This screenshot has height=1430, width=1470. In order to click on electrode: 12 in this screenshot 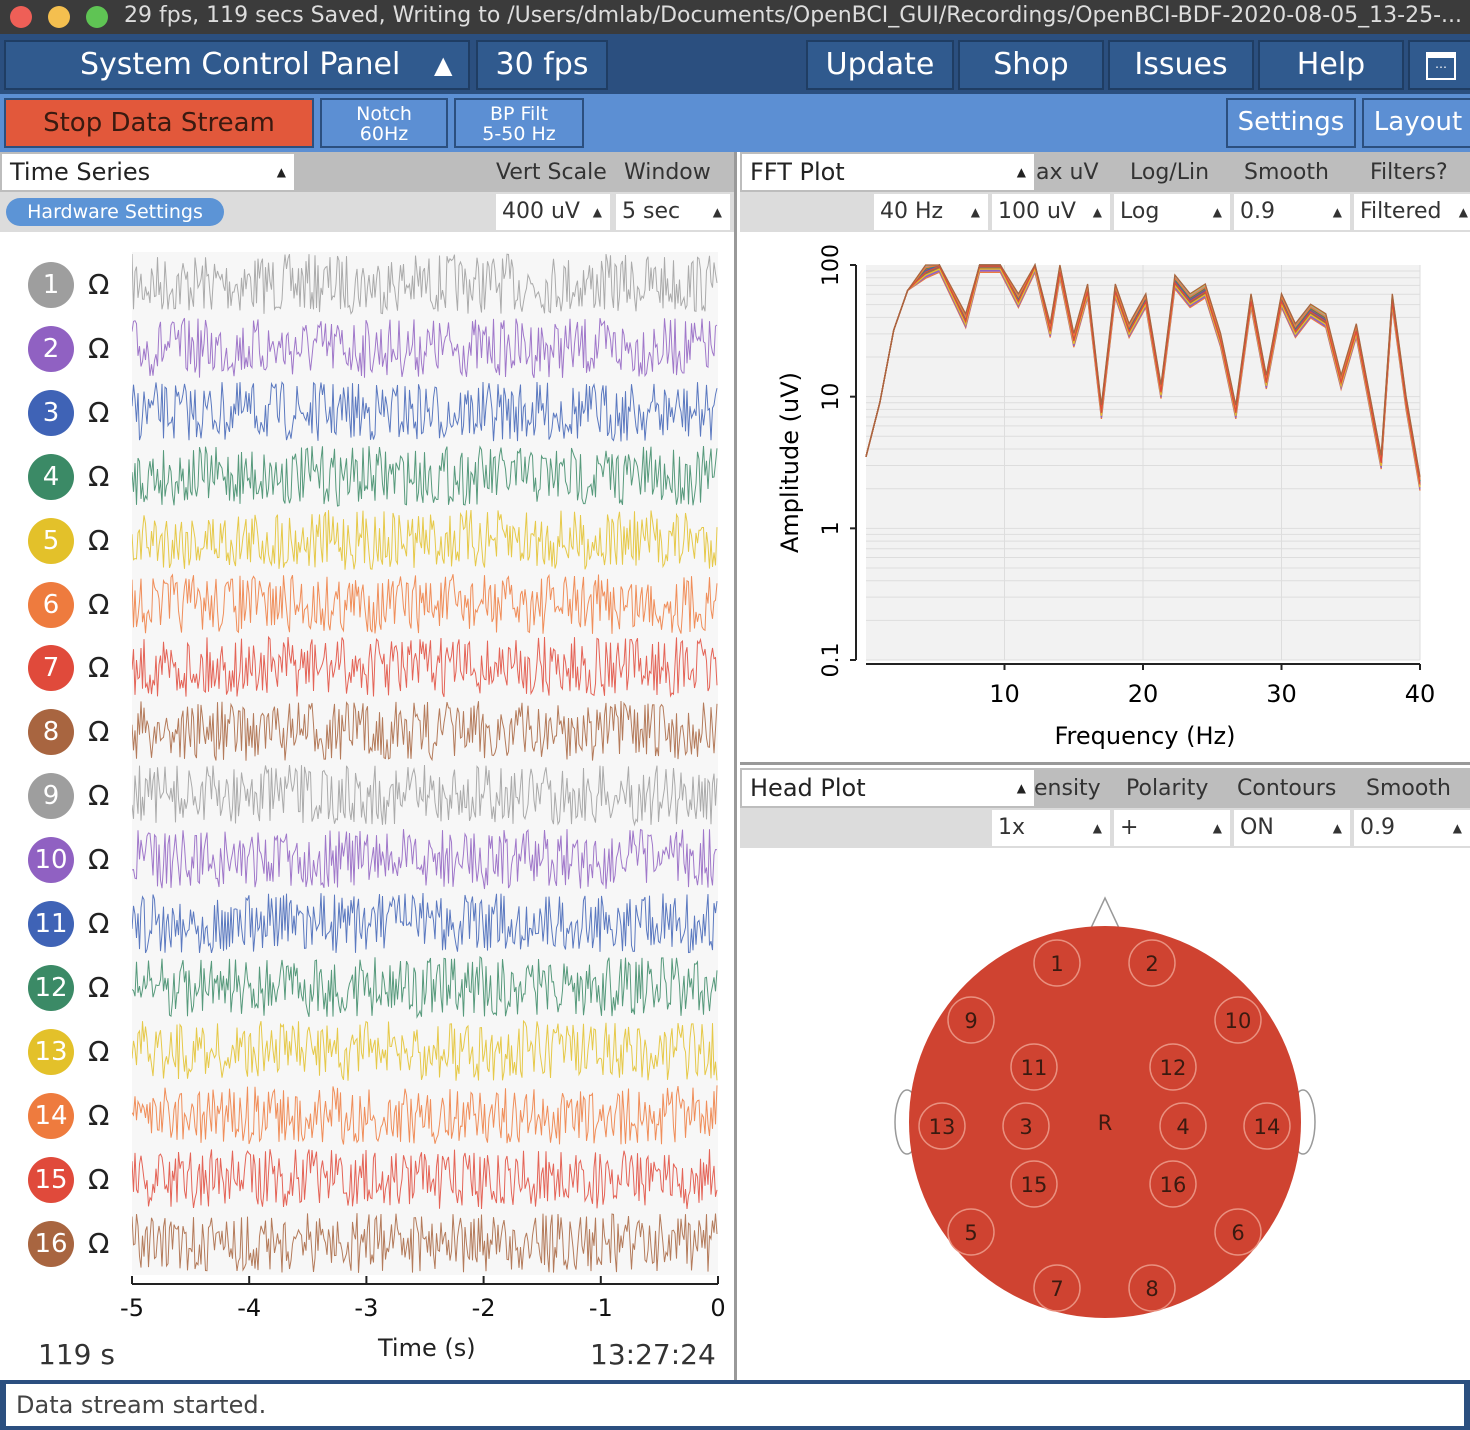, I will do `click(1173, 1067)`.